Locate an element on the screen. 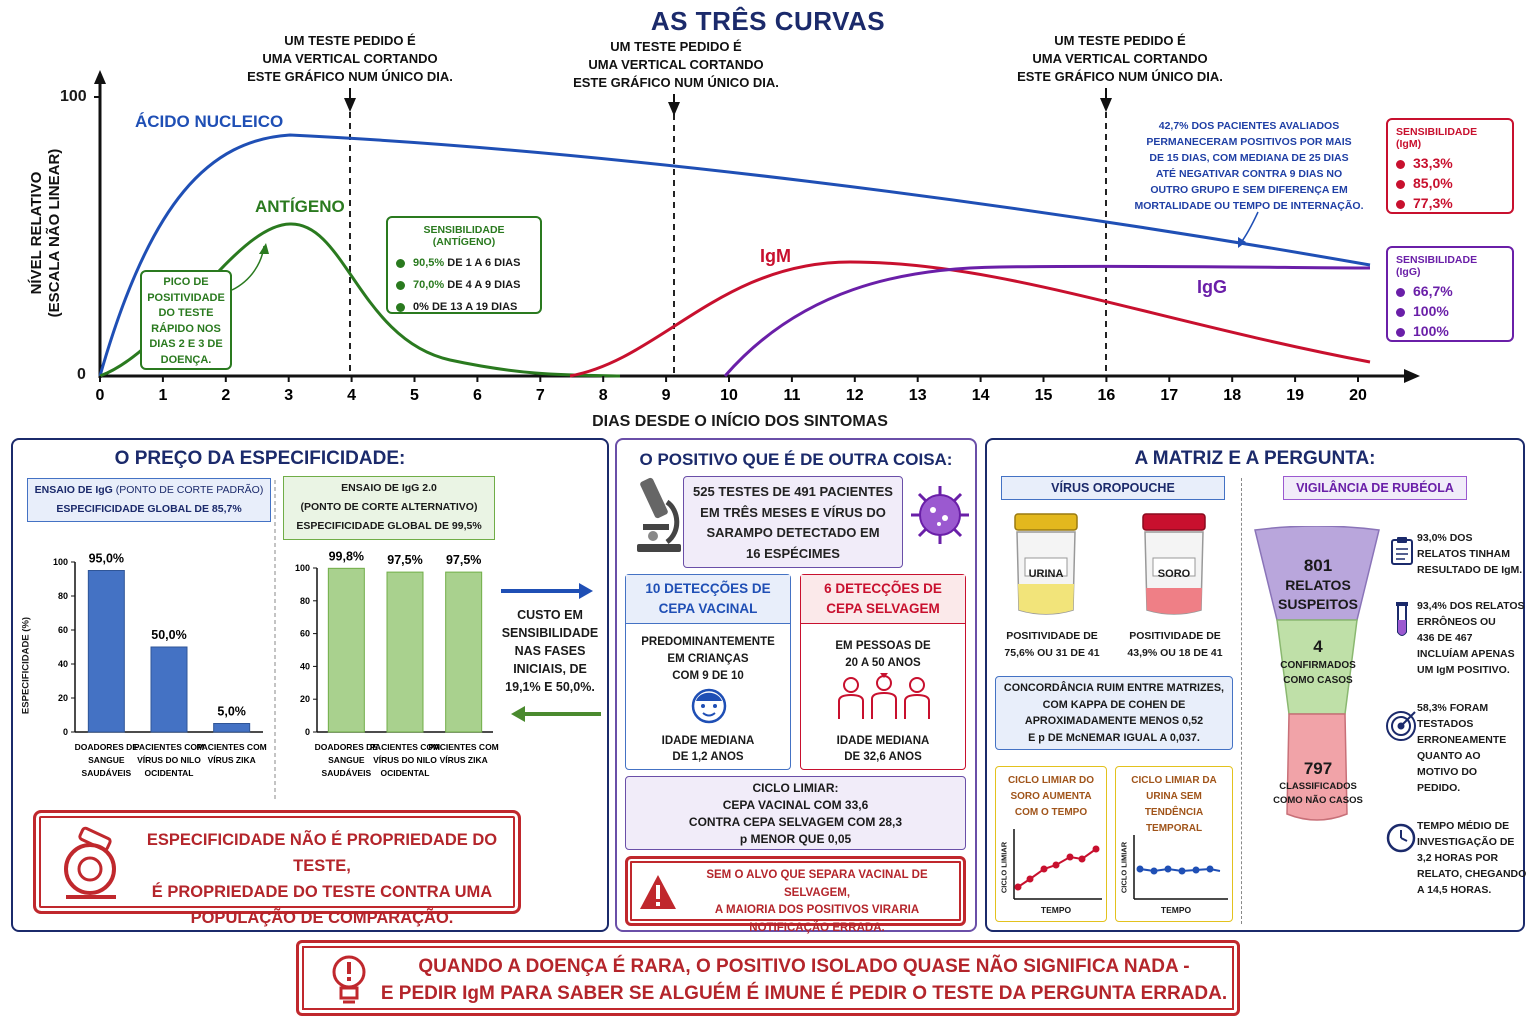 Image resolution: width=1536 pixels, height=1024 pixels. x-tick-label: 5 is located at coordinates (414, 395).